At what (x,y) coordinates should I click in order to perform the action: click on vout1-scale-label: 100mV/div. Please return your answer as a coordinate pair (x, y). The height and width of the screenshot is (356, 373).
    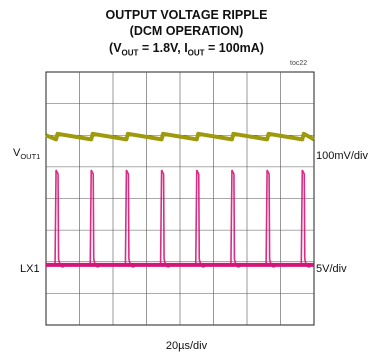
    Looking at the image, I should click on (342, 156).